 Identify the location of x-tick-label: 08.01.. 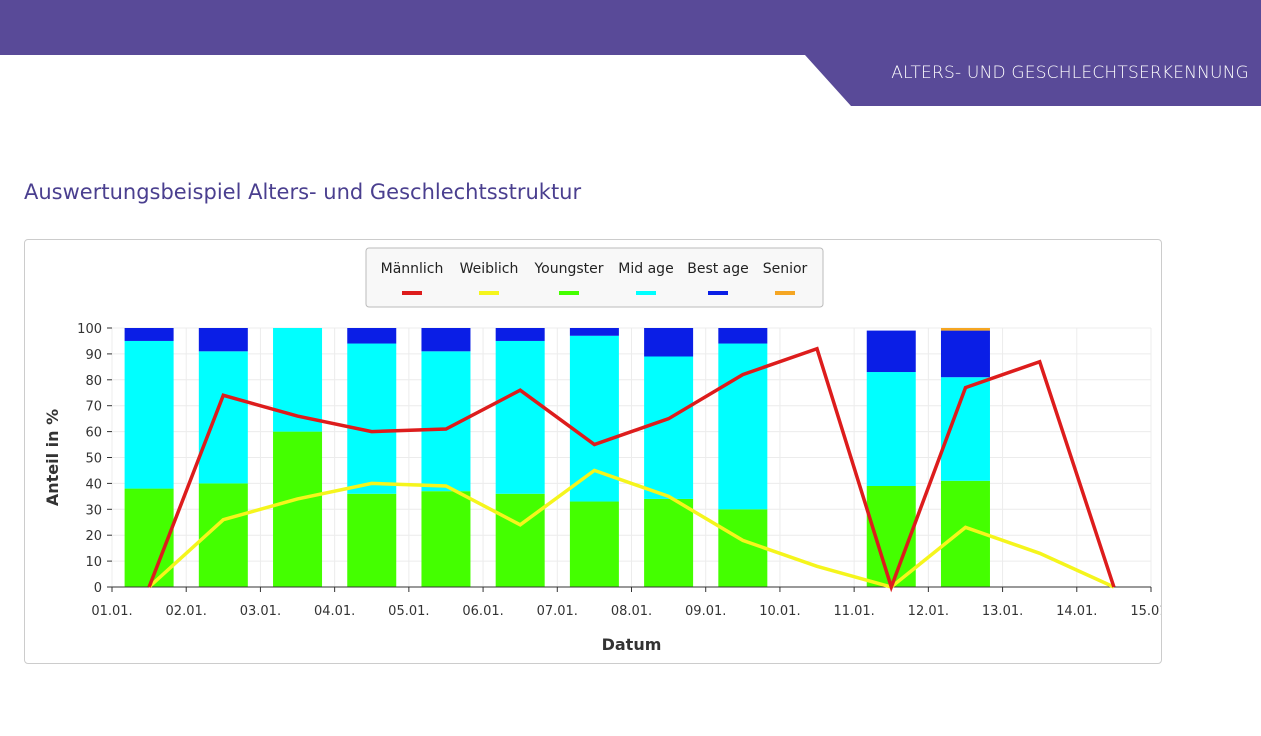
(631, 611).